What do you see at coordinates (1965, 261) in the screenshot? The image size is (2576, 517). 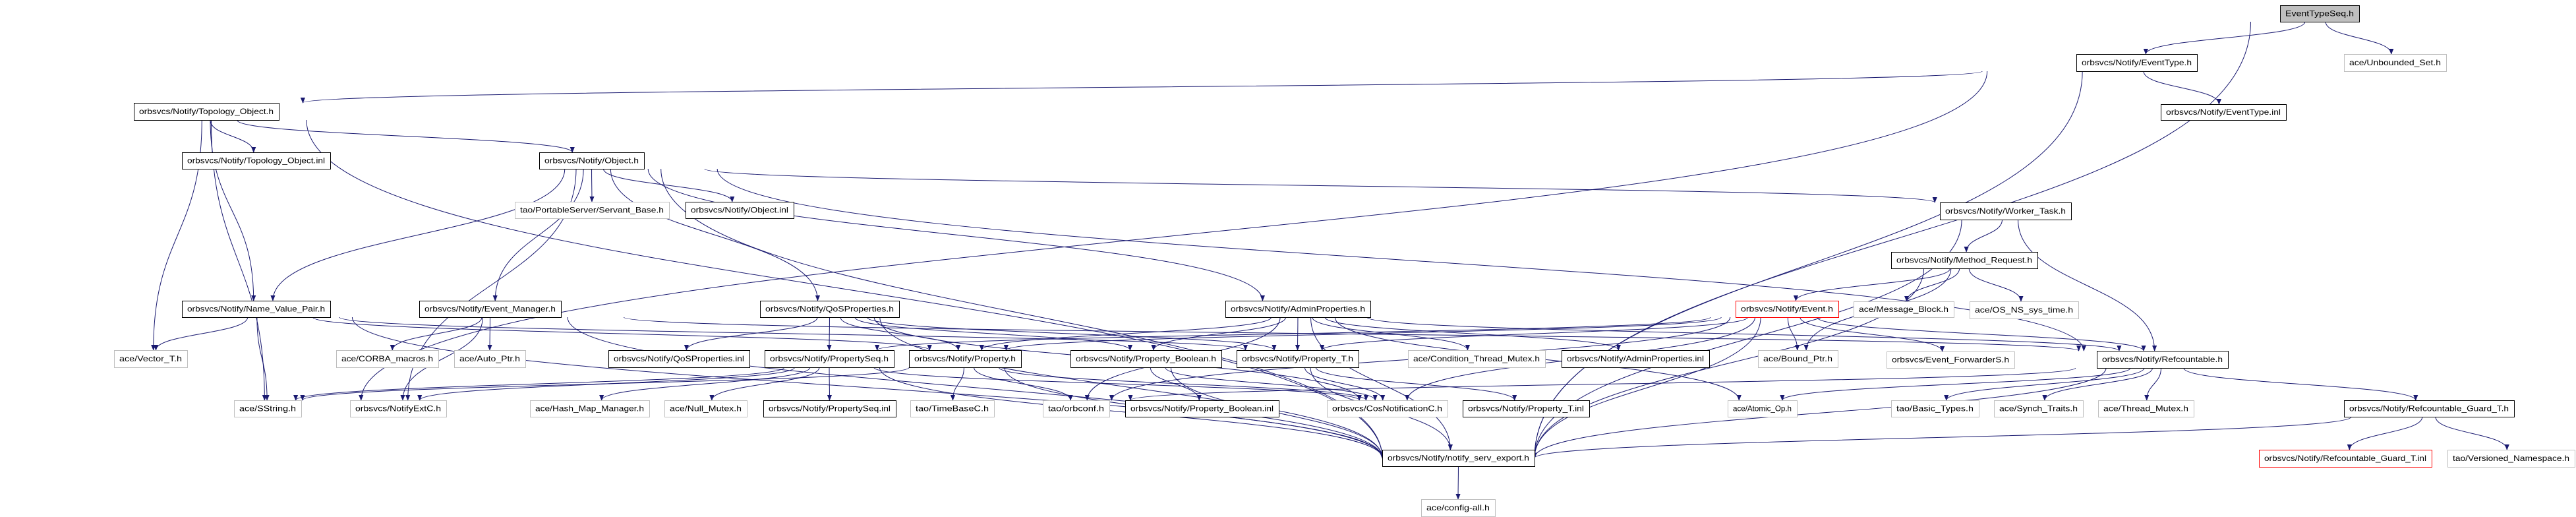 I see `graph-node-method-request: orbsvcs/Notify/Method_Request.h` at bounding box center [1965, 261].